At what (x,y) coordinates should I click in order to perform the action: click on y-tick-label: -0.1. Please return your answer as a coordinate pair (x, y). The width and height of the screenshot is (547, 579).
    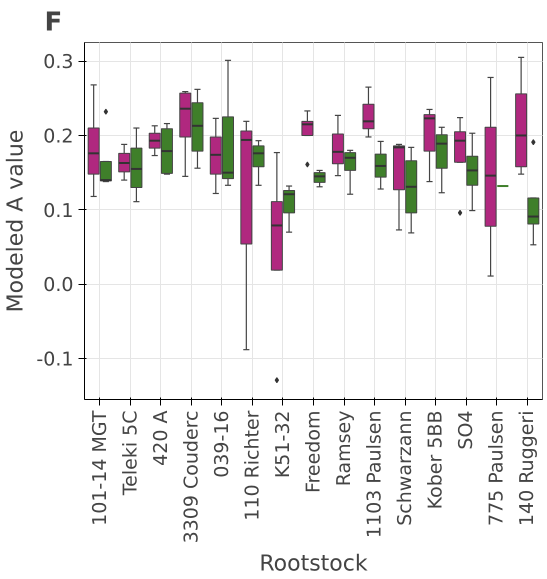
    Looking at the image, I should click on (55, 359).